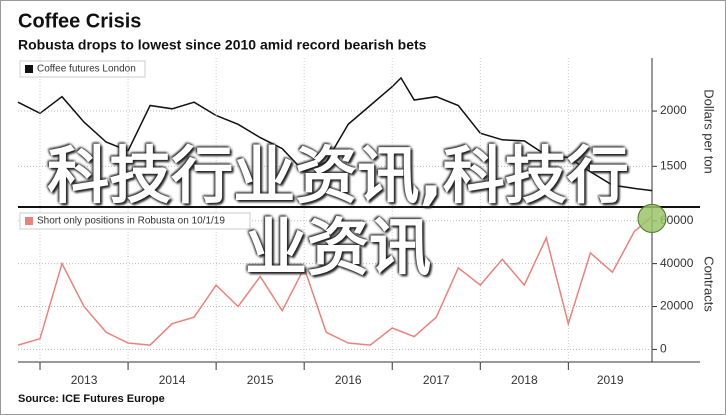 The width and height of the screenshot is (726, 415). What do you see at coordinates (436, 380) in the screenshot?
I see `x-tick-label: 2017` at bounding box center [436, 380].